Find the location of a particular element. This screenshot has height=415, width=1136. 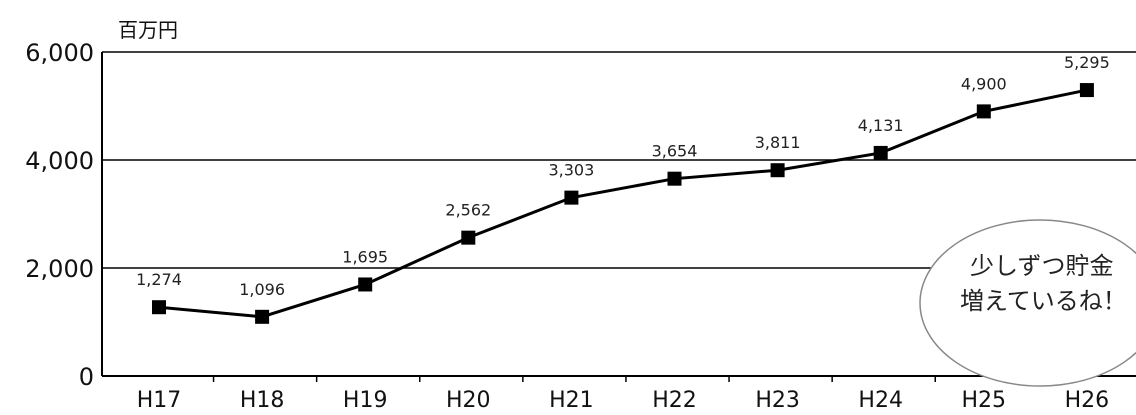

data-label: 1,695 is located at coordinates (365, 256).